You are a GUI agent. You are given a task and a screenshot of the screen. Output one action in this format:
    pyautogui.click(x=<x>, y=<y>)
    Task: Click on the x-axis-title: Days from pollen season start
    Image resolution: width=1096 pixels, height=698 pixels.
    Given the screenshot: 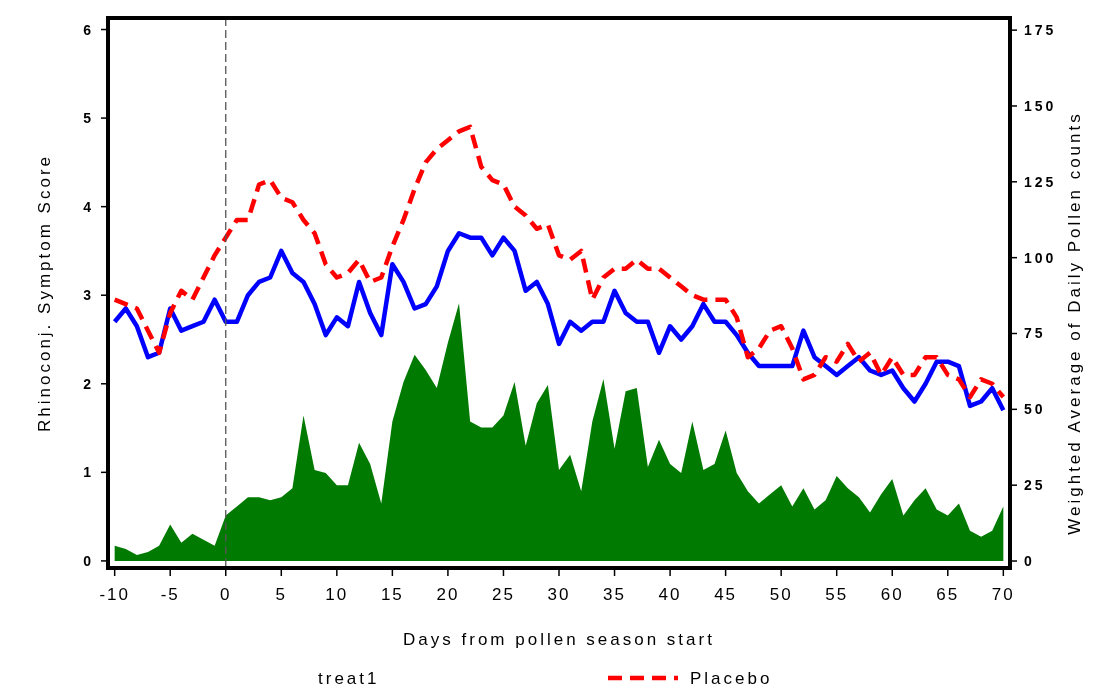 What is the action you would take?
    pyautogui.click(x=559, y=639)
    